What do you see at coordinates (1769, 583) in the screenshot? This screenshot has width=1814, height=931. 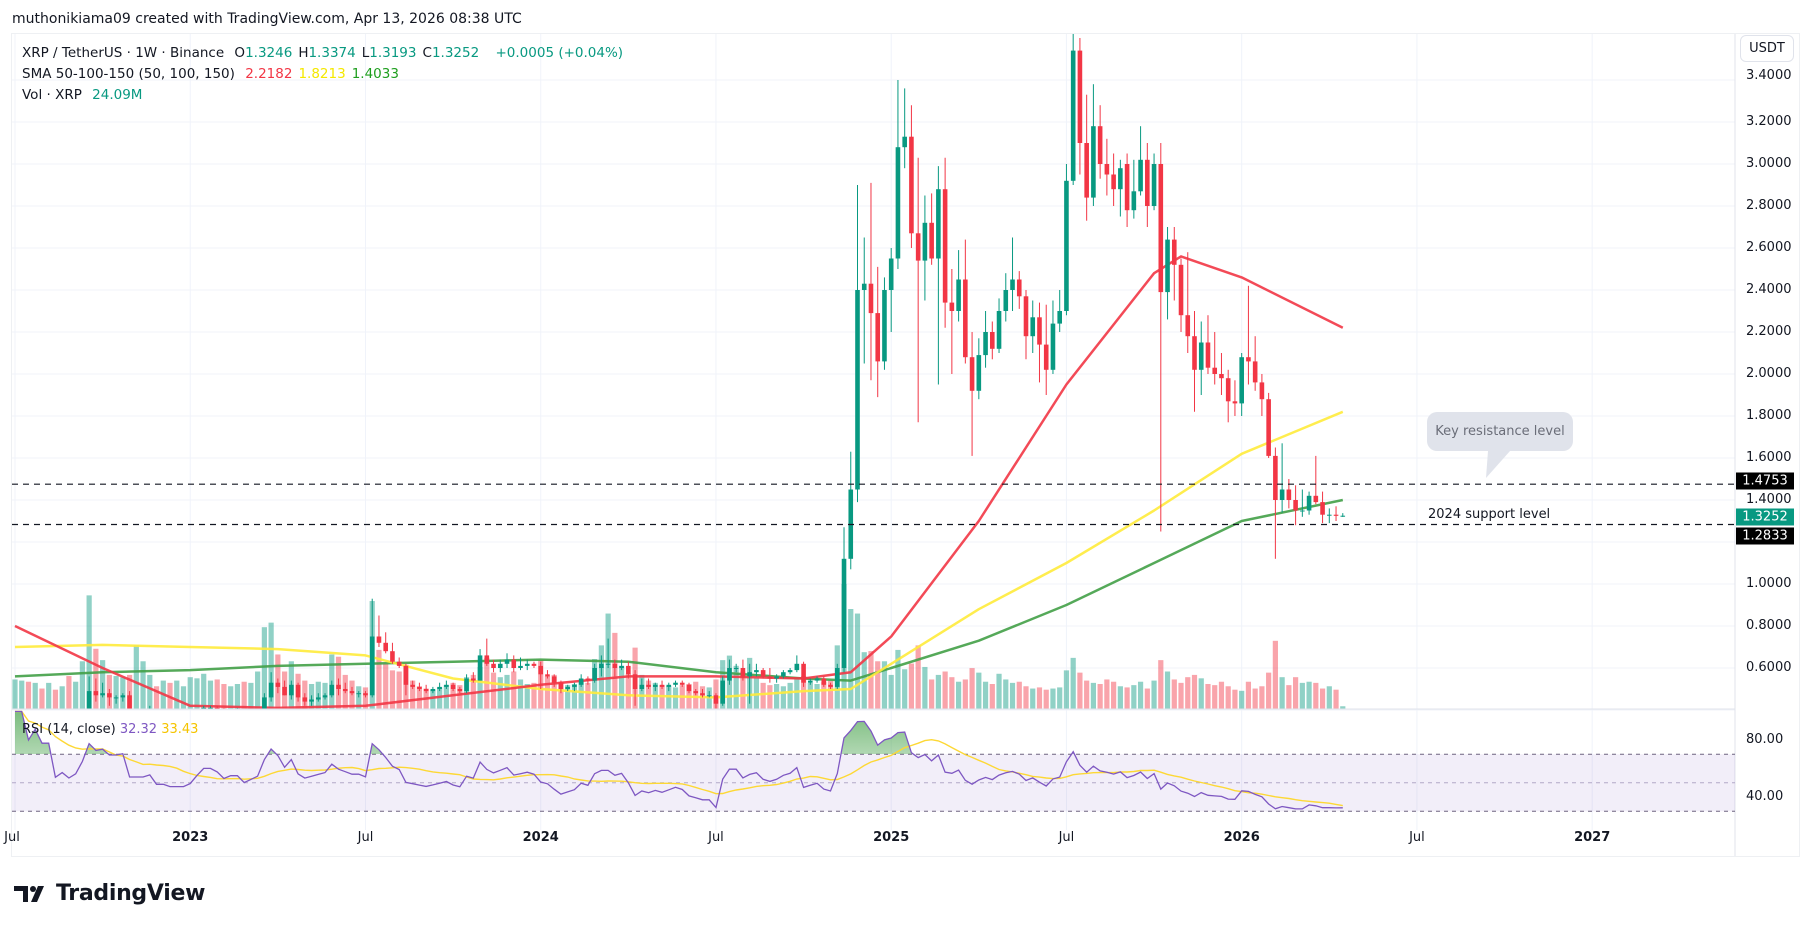 I see `price-tick-label: 1.0000` at bounding box center [1769, 583].